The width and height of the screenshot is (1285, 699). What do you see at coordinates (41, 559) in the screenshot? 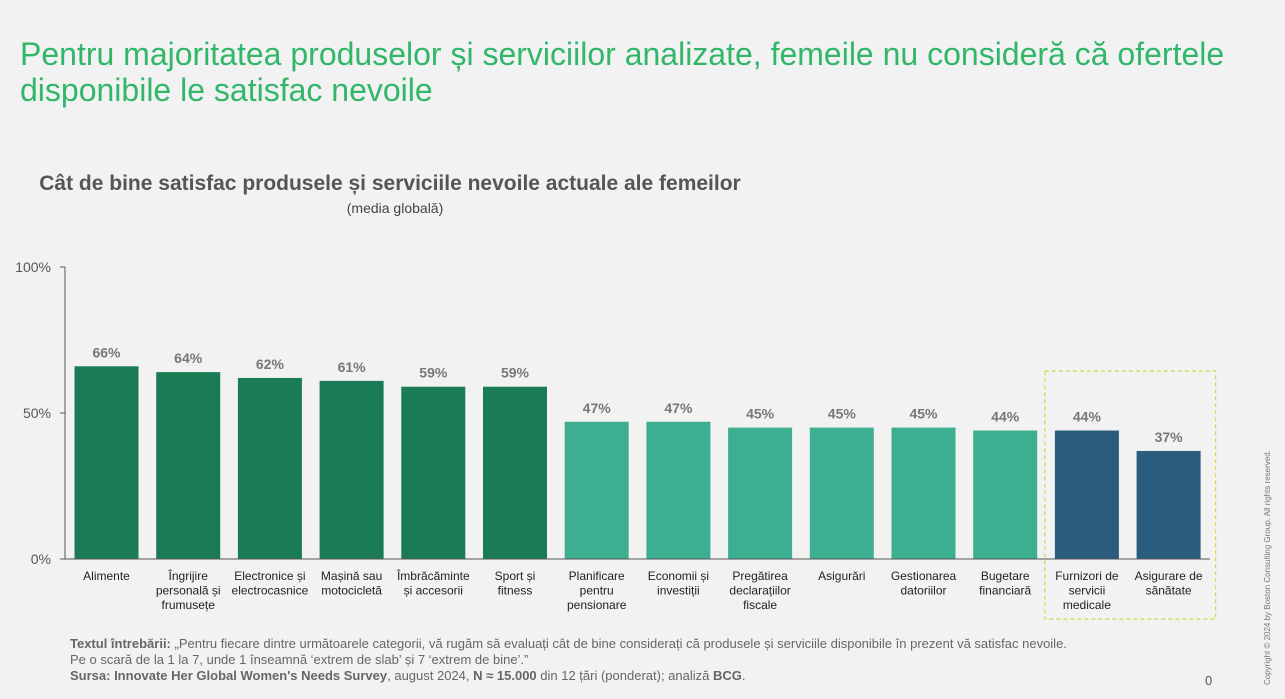
I see `y-tick-label: 0%` at bounding box center [41, 559].